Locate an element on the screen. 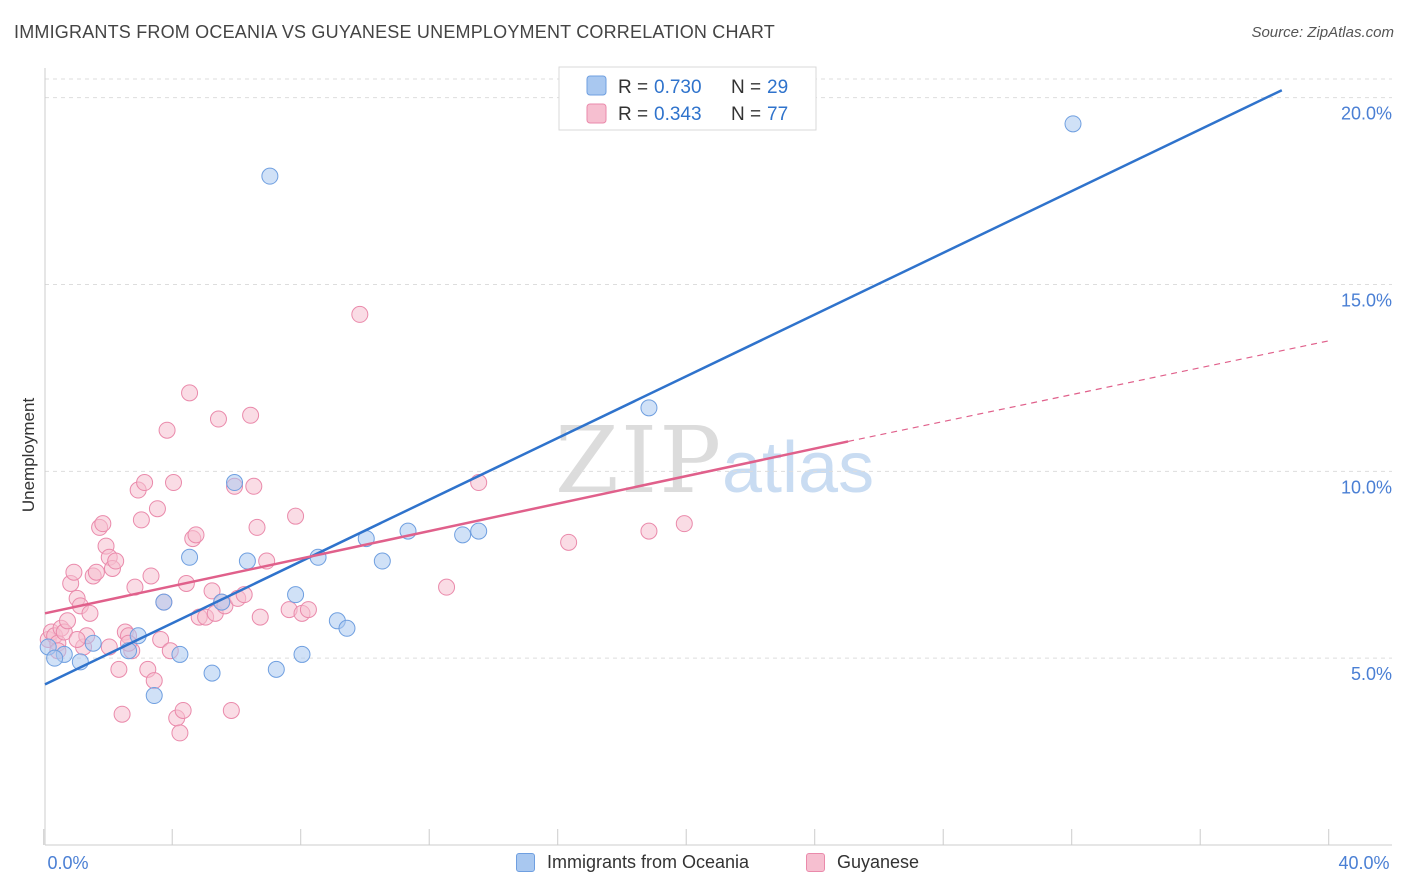 The width and height of the screenshot is (1406, 892). watermark: ZIP atlas is located at coordinates (714, 460).